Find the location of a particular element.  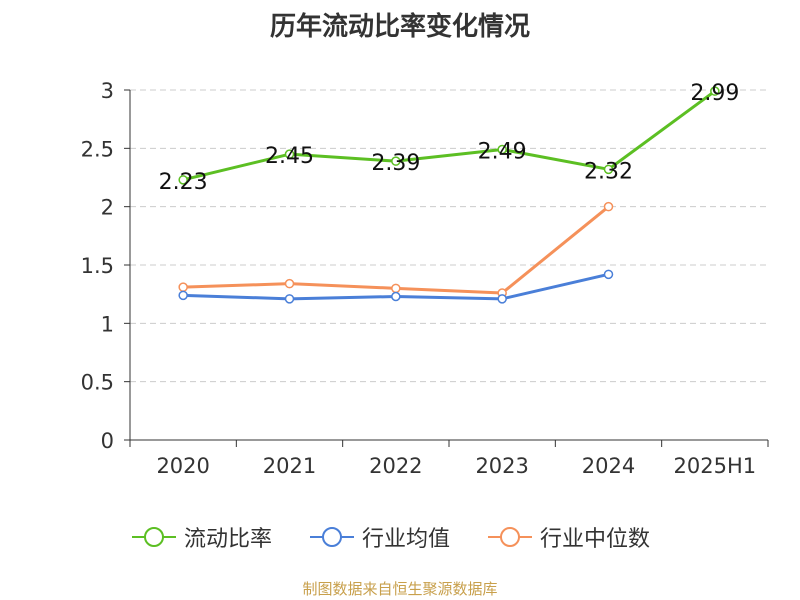

y-tick-label: 0 is located at coordinates (107, 441).